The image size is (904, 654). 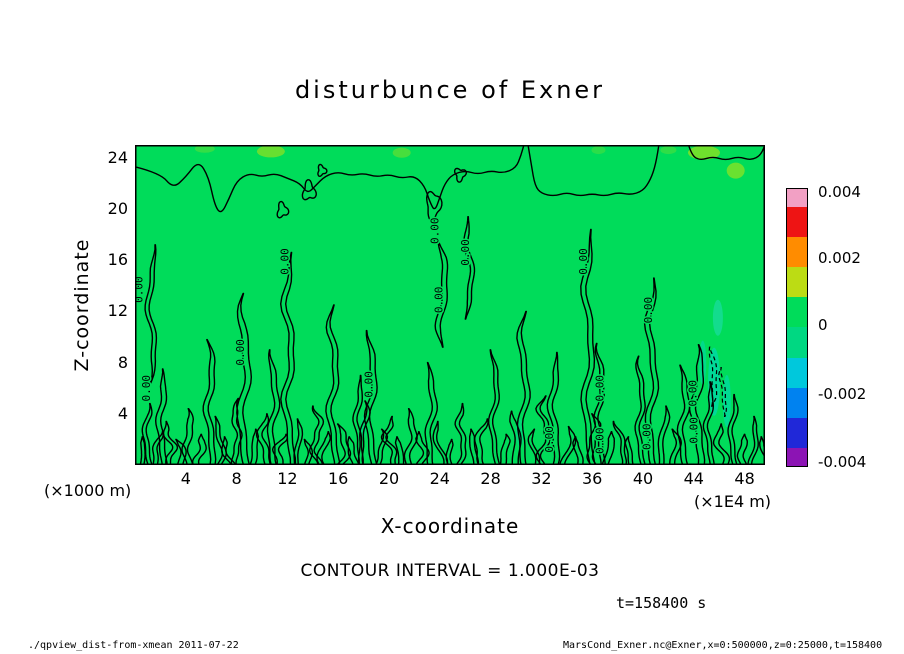 What do you see at coordinates (117, 311) in the screenshot?
I see `y-tick-label: 12` at bounding box center [117, 311].